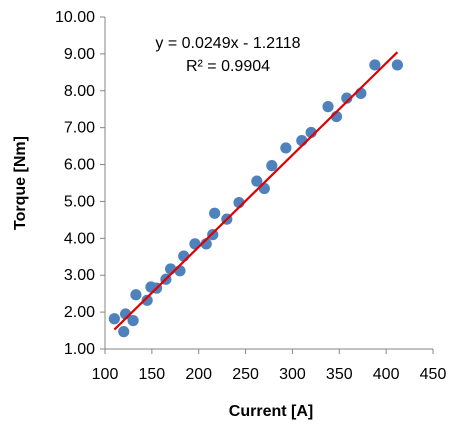 The image size is (471, 425). What do you see at coordinates (79, 165) in the screenshot?
I see `y-tick-label: 6.00` at bounding box center [79, 165].